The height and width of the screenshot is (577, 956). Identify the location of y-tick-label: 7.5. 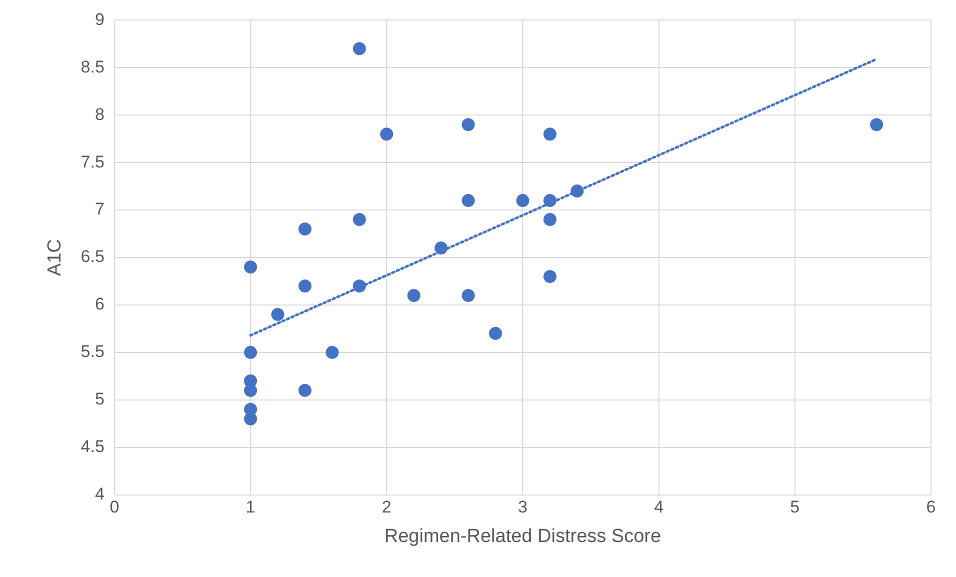
(92, 162).